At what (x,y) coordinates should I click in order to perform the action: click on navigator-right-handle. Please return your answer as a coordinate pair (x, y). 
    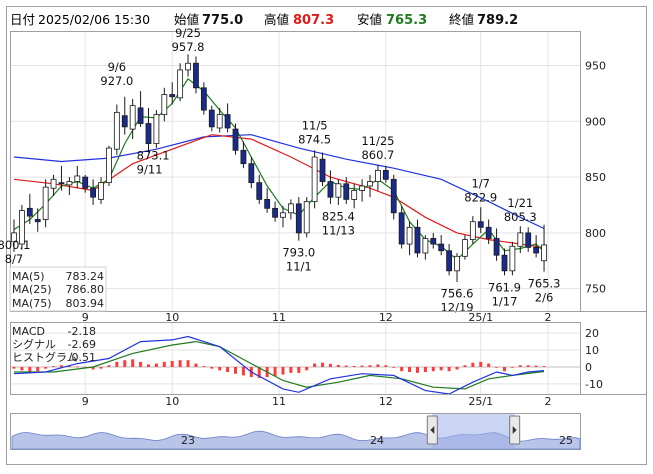
    Looking at the image, I should click on (515, 430).